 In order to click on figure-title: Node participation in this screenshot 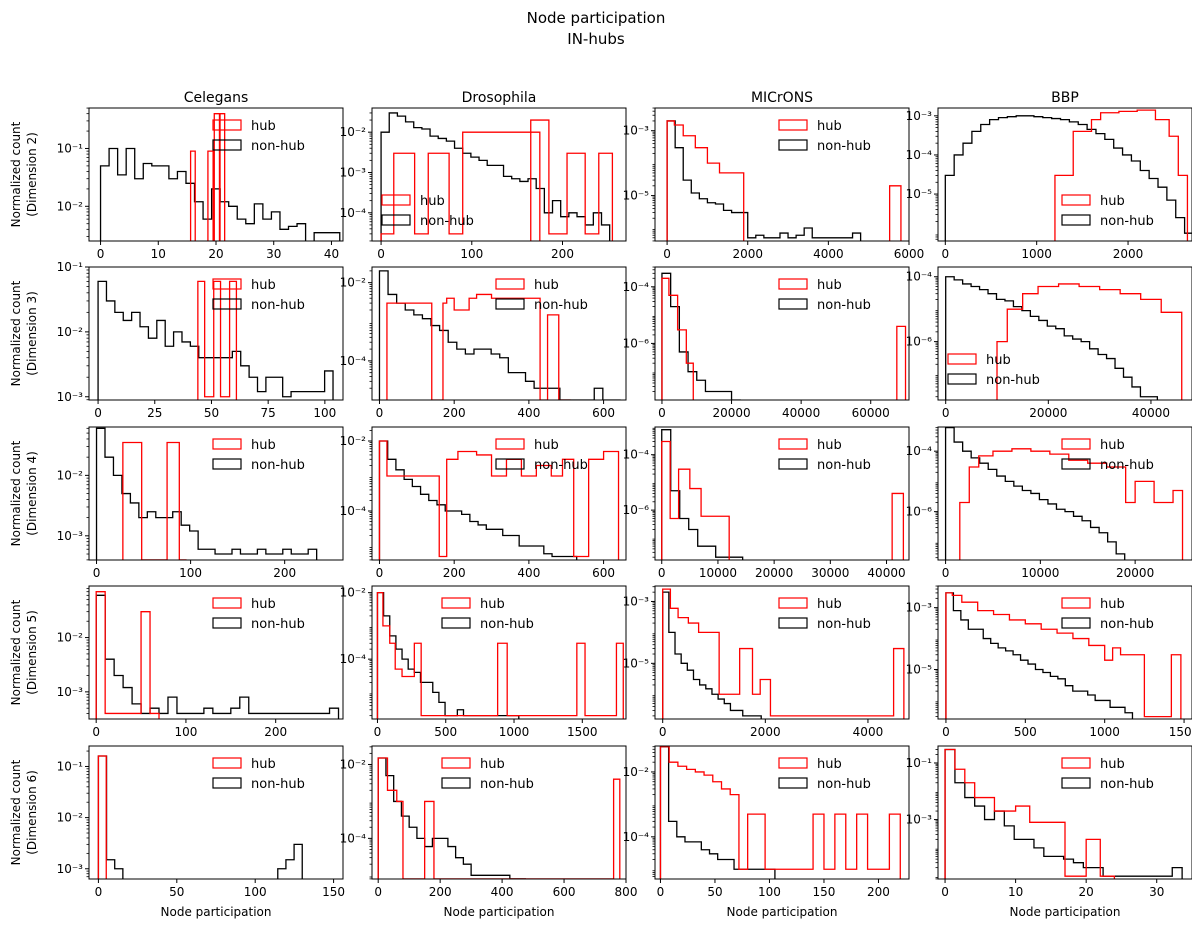, I will do `click(596, 18)`.